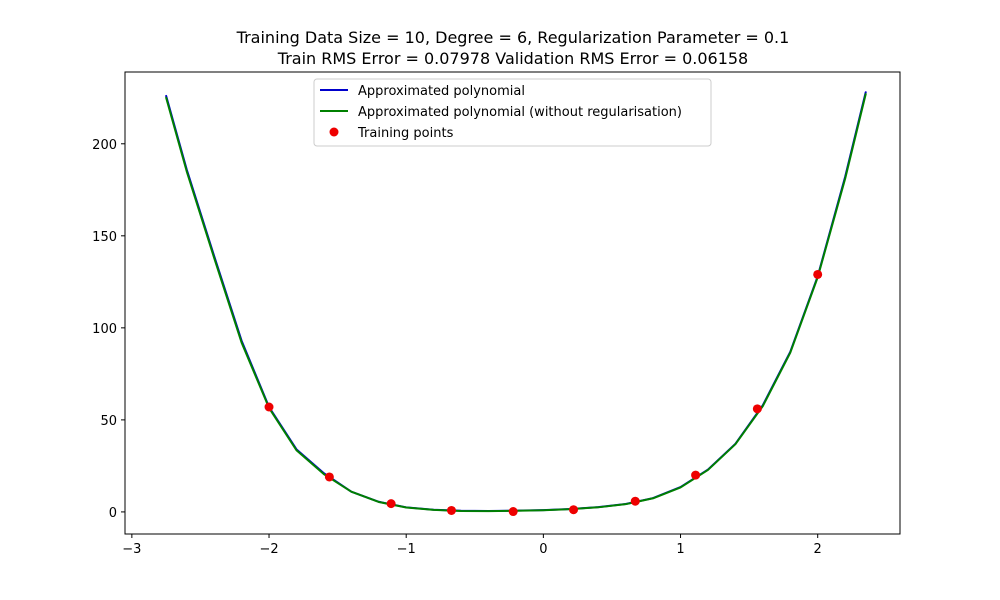  I want to click on x-tick-label: −3, so click(131, 549).